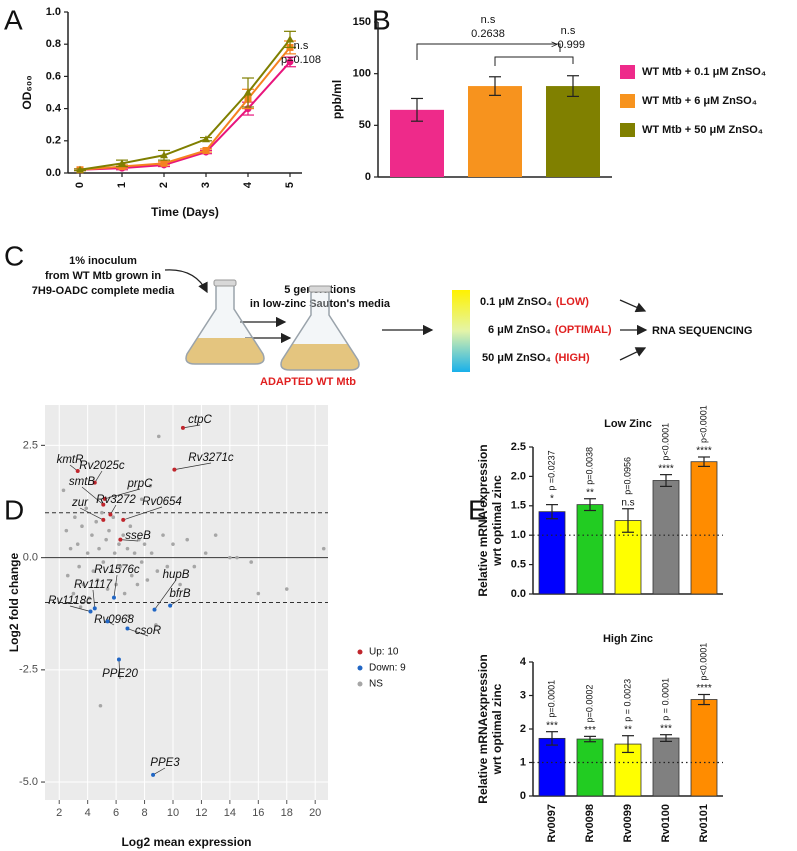  What do you see at coordinates (287, 813) in the screenshot?
I see `x-tick-label: 18` at bounding box center [287, 813].